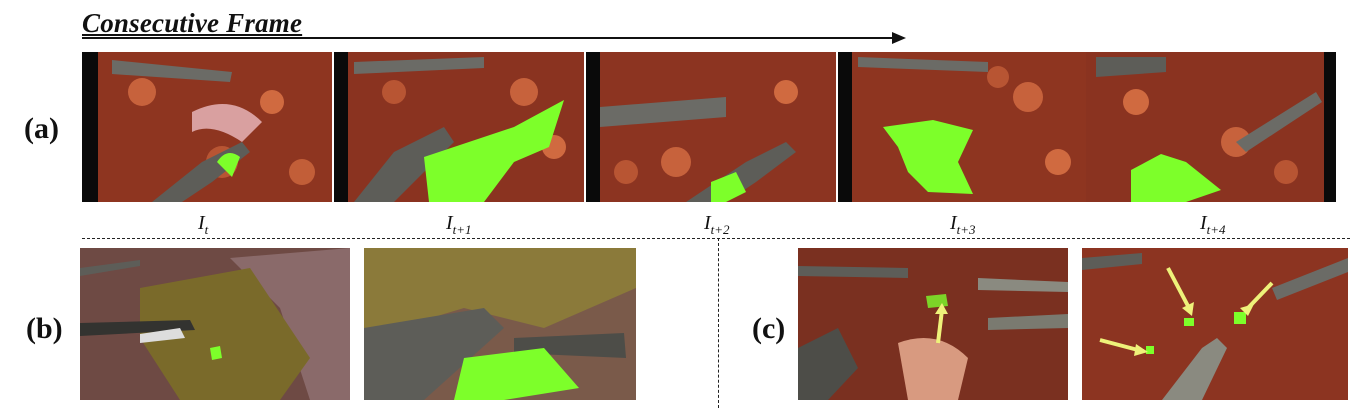 This screenshot has width=1372, height=418. What do you see at coordinates (488, 38) in the screenshot?
I see `time-arrow-line` at bounding box center [488, 38].